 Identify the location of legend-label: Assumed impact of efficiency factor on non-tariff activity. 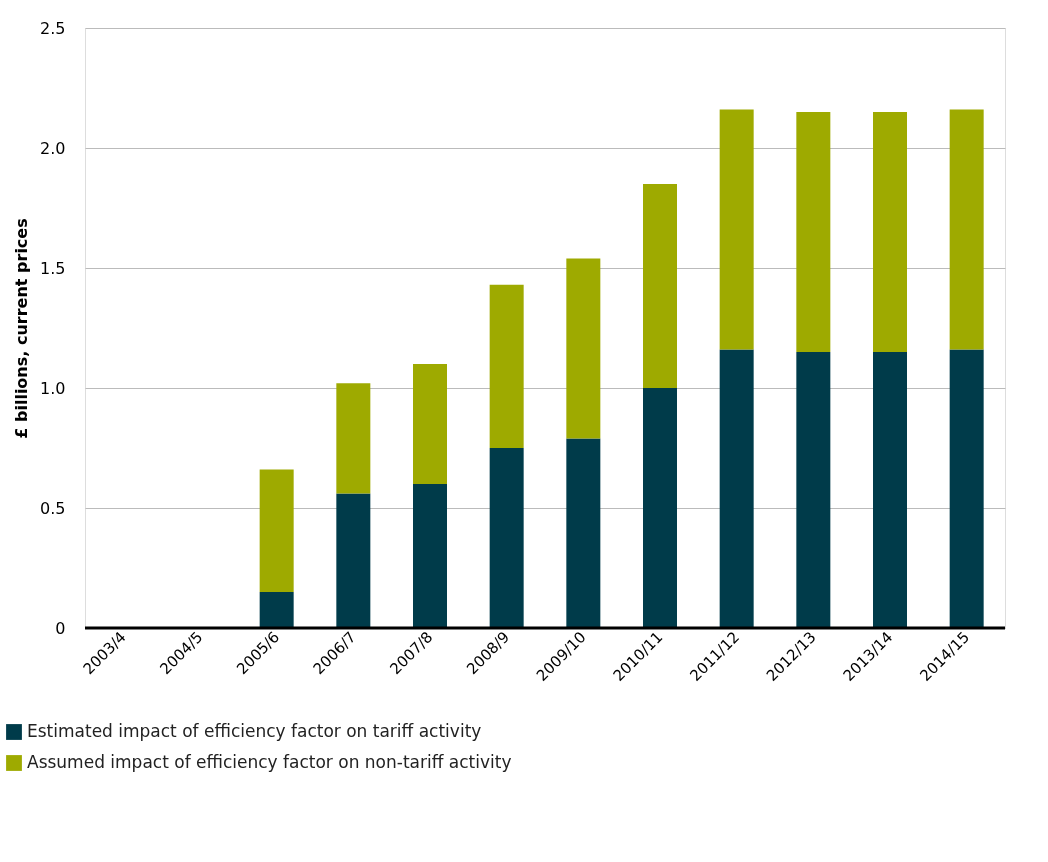
(269, 762).